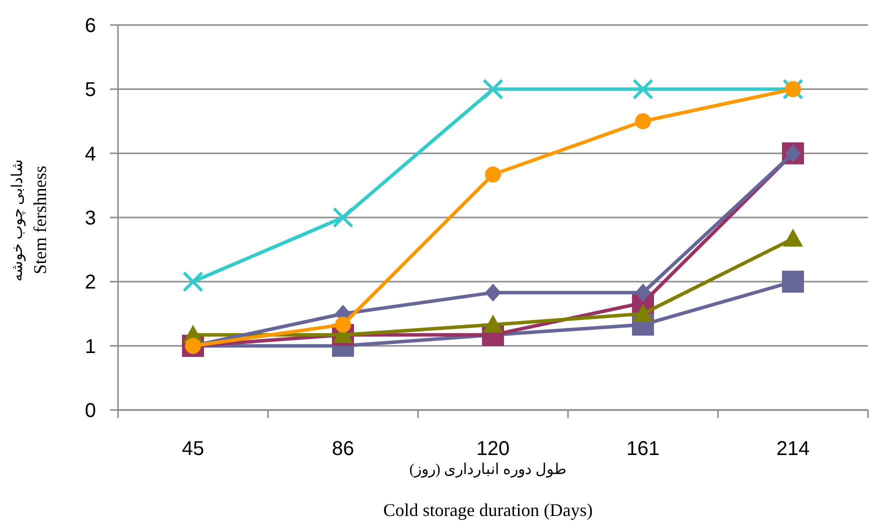  What do you see at coordinates (343, 449) in the screenshot?
I see `x-tick-label: 86` at bounding box center [343, 449].